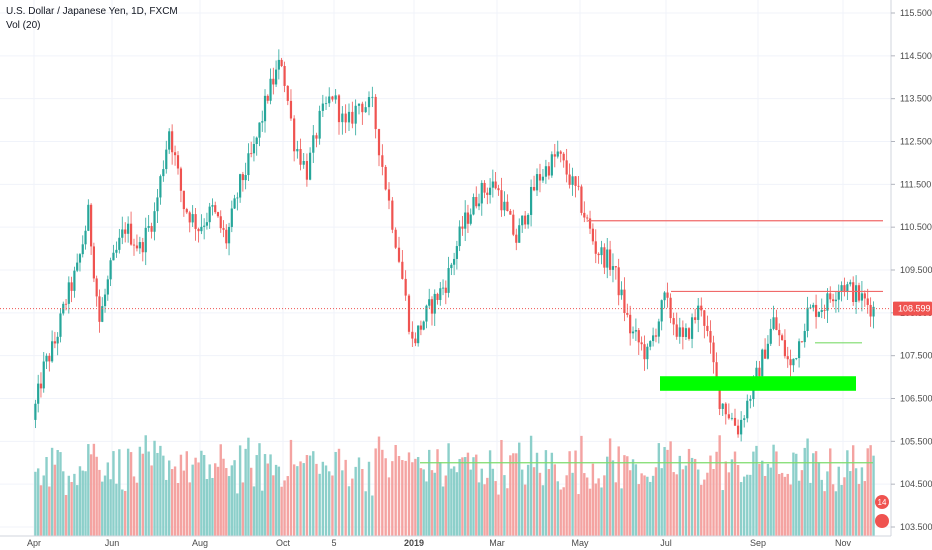  I want to click on support-zone, so click(758, 383).